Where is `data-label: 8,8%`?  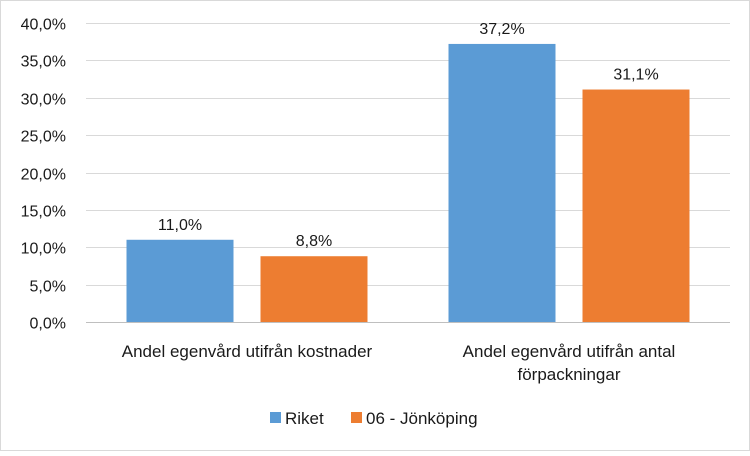
data-label: 8,8% is located at coordinates (314, 241).